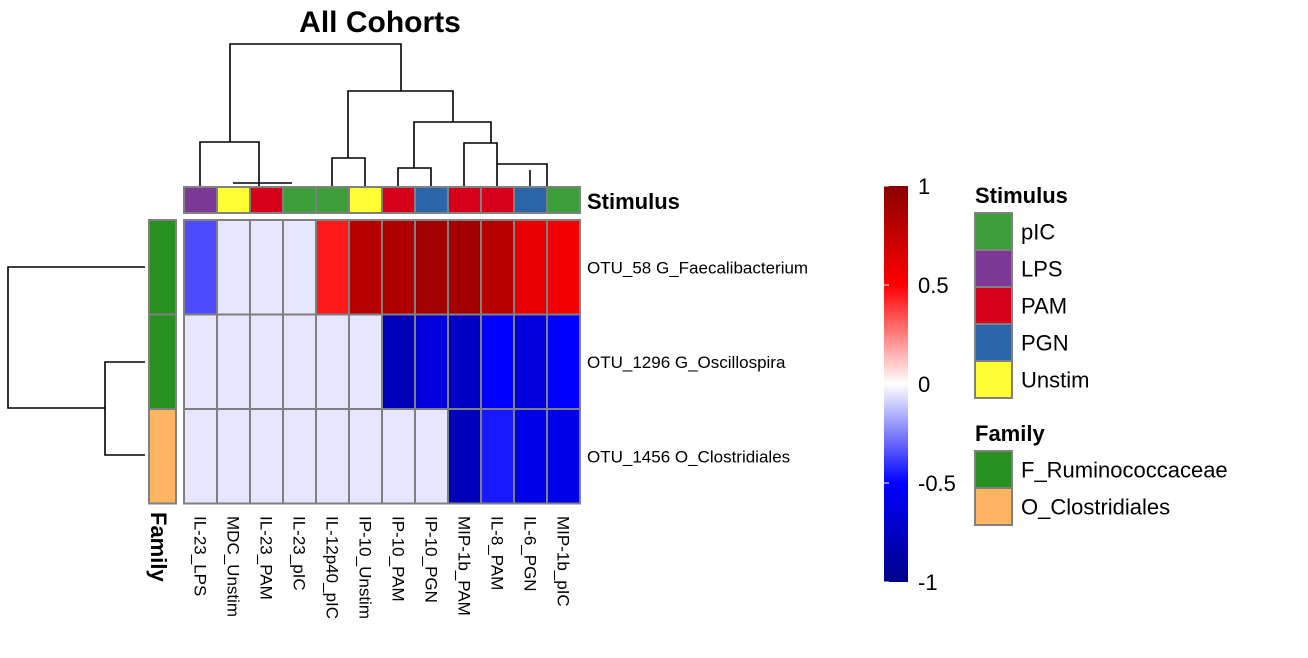  Describe the element at coordinates (266, 558) in the screenshot. I see `column-label: IL-23_PAM` at that location.